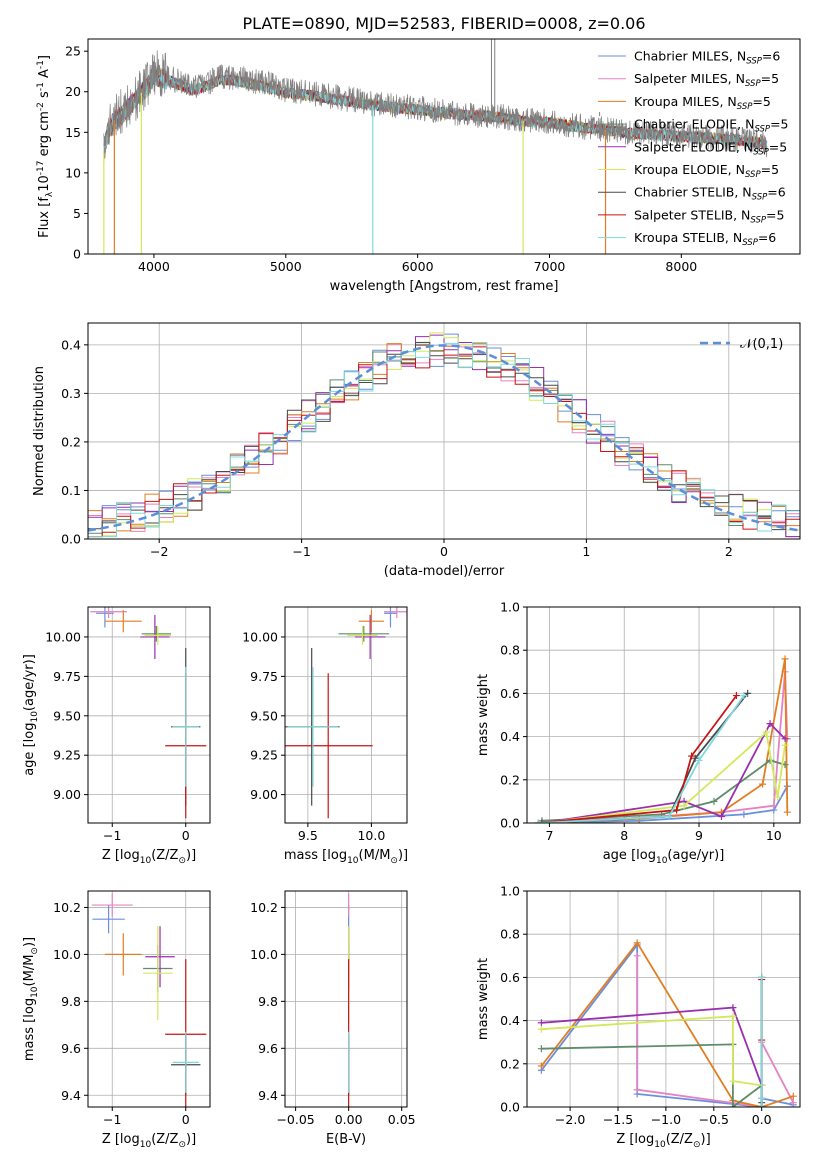 Image resolution: width=819 pixels, height=1170 pixels. What do you see at coordinates (71, 393) in the screenshot?
I see `y-tick-label: 0.3` at bounding box center [71, 393].